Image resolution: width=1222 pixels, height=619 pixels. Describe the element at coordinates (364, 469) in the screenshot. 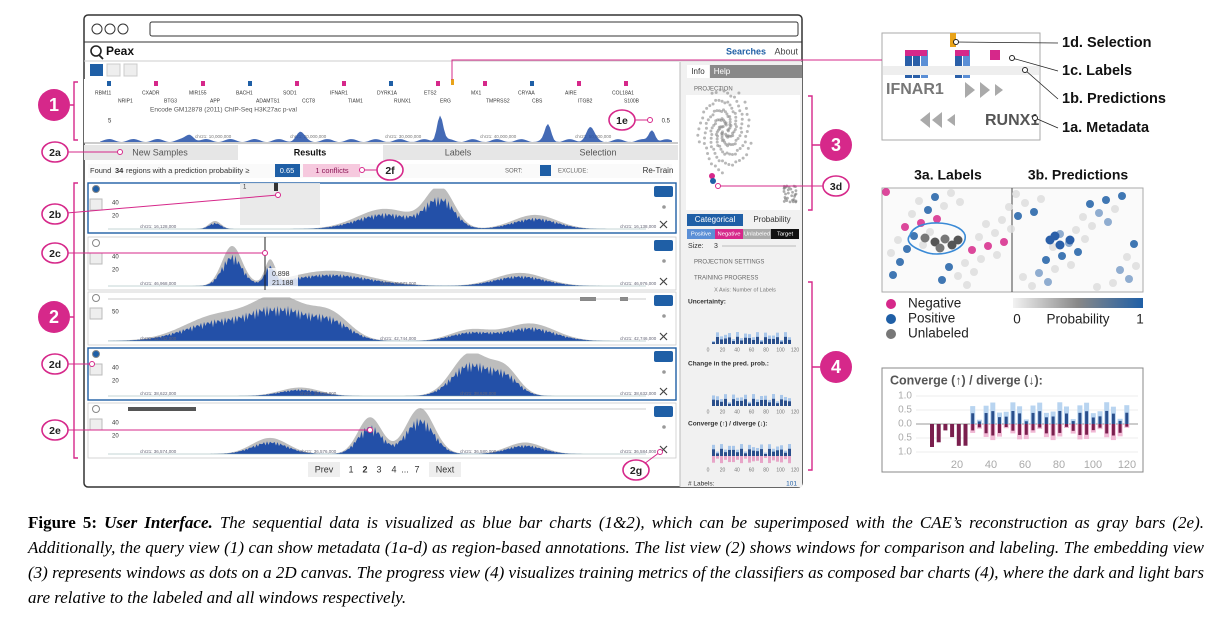

I see `page-link: 2` at that location.